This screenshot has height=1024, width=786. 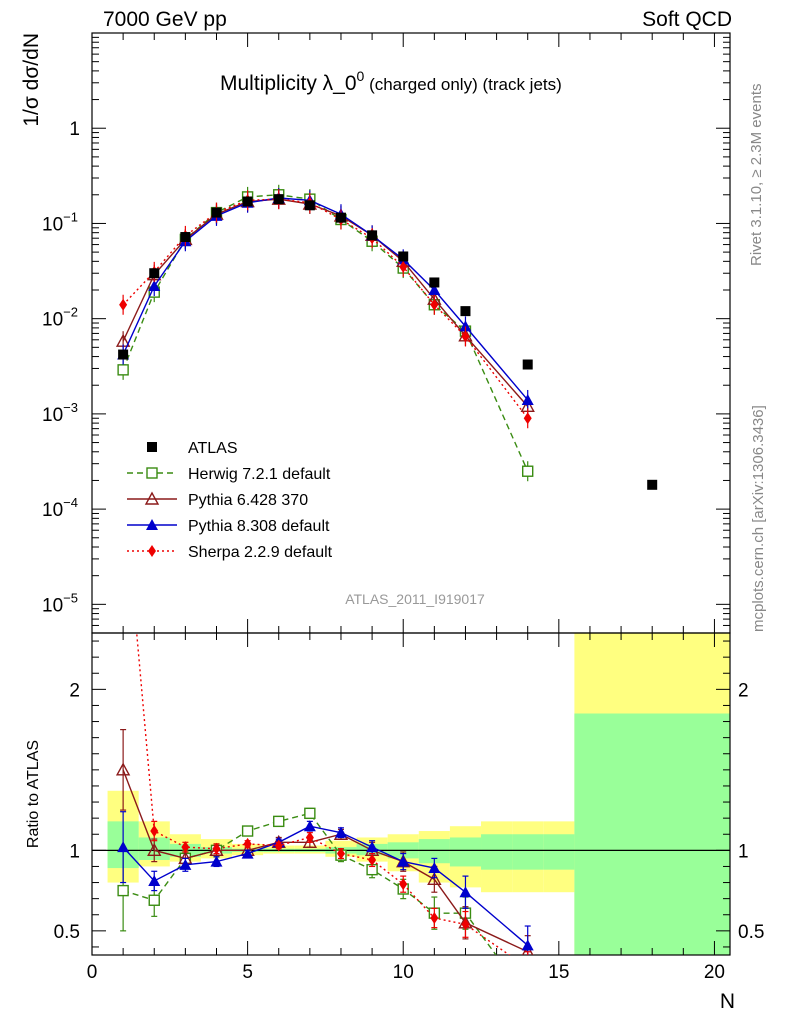 I want to click on y-tick-label: 10⁻³, so click(x=60, y=413).